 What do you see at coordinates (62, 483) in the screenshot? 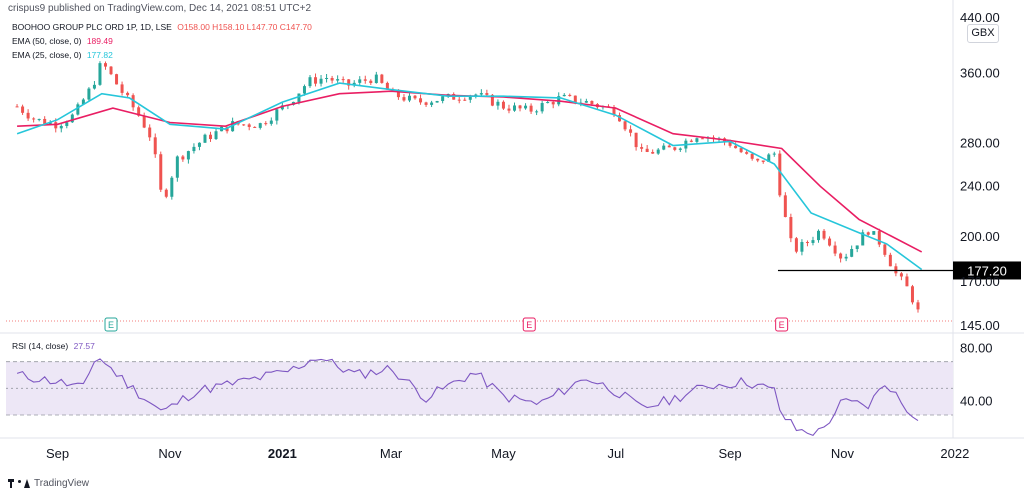
I see `footer-brand: TradingView` at bounding box center [62, 483].